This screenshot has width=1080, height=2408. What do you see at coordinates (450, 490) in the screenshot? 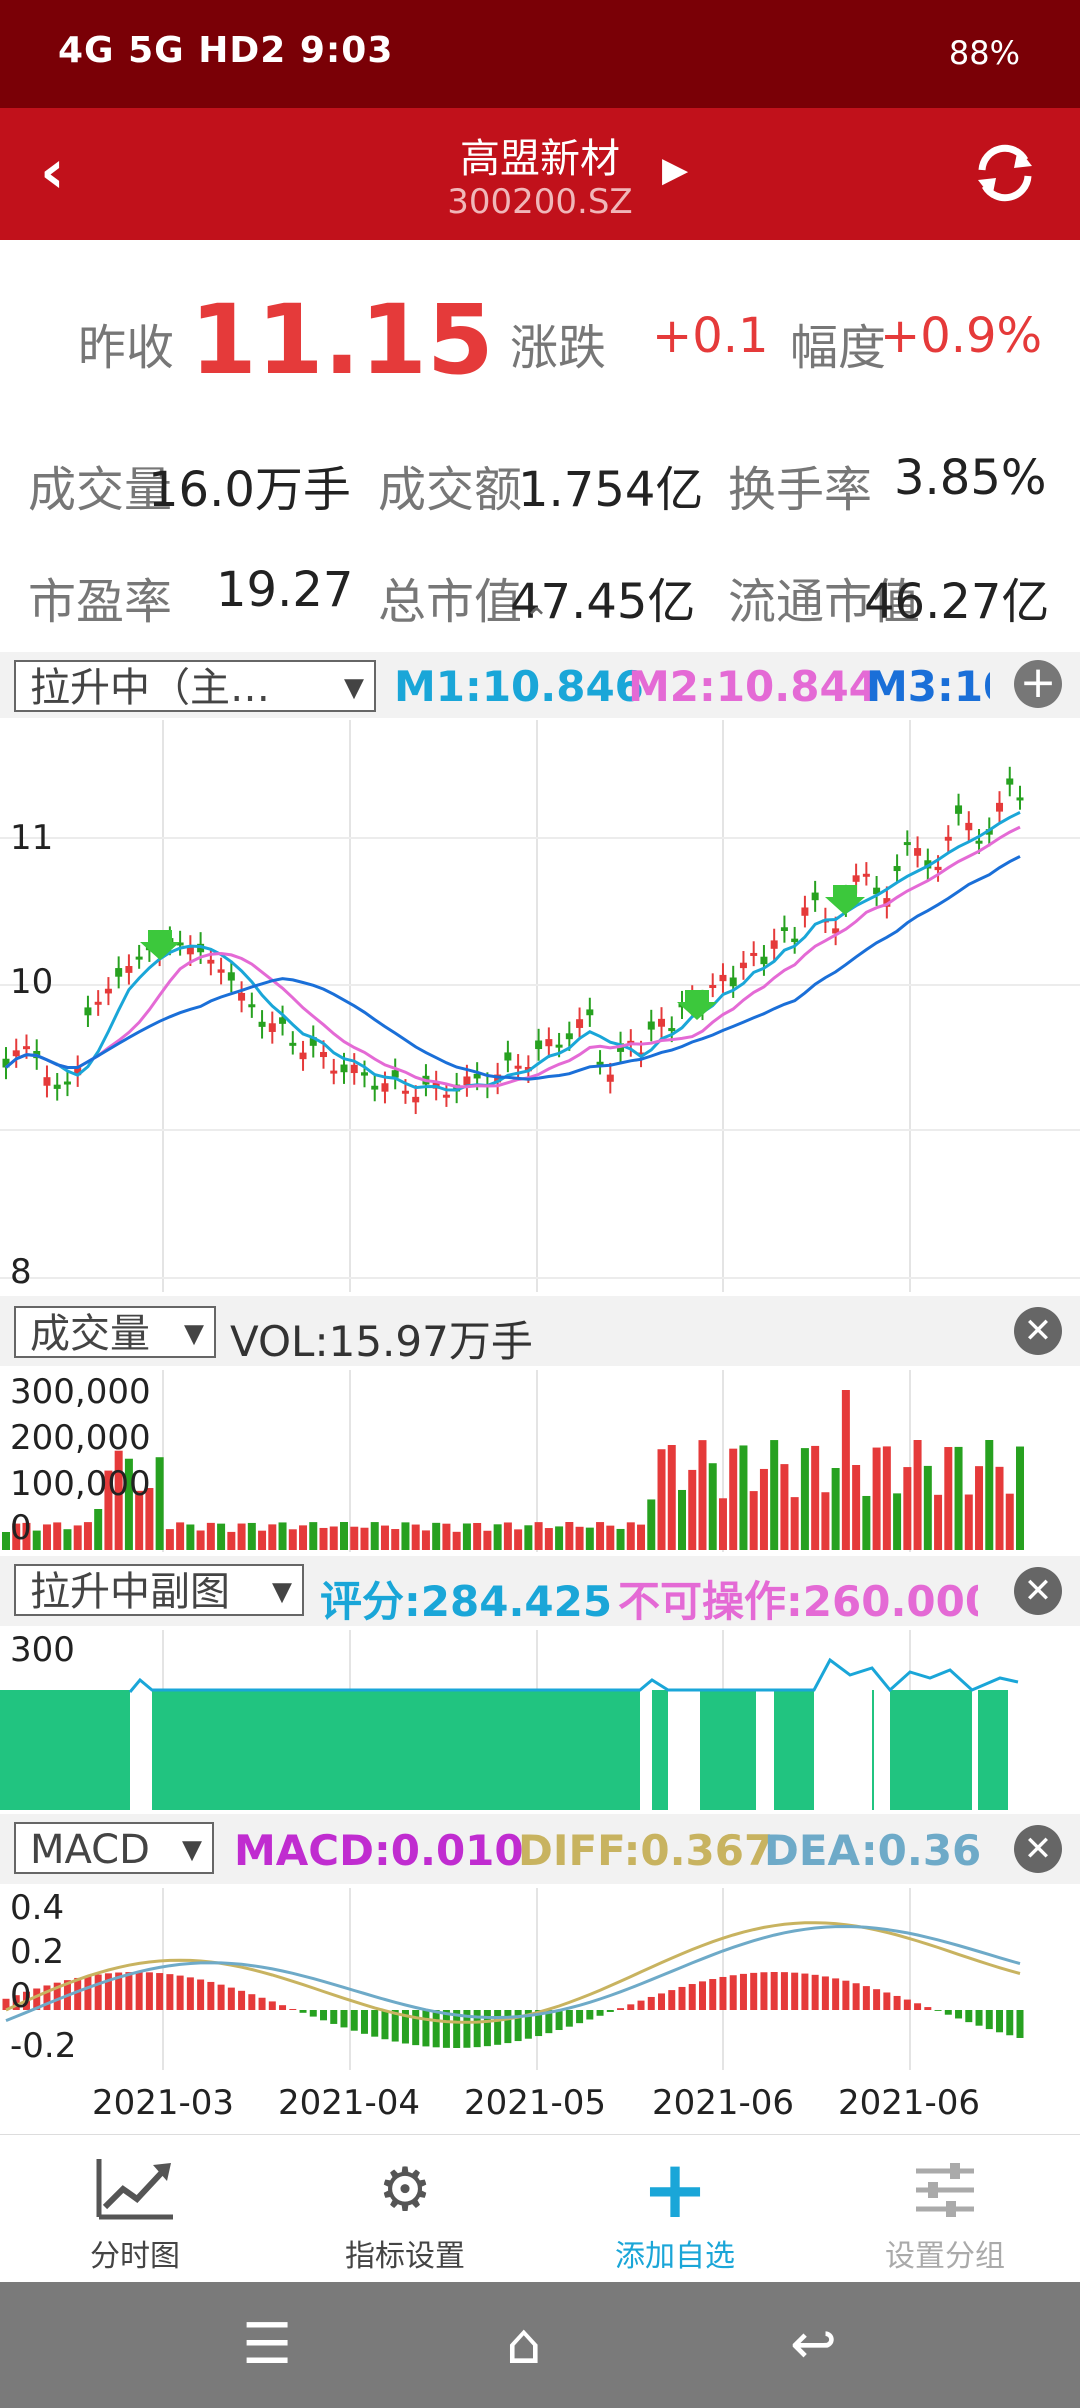
I see `turnover-amount-label: 成交额` at bounding box center [450, 490].